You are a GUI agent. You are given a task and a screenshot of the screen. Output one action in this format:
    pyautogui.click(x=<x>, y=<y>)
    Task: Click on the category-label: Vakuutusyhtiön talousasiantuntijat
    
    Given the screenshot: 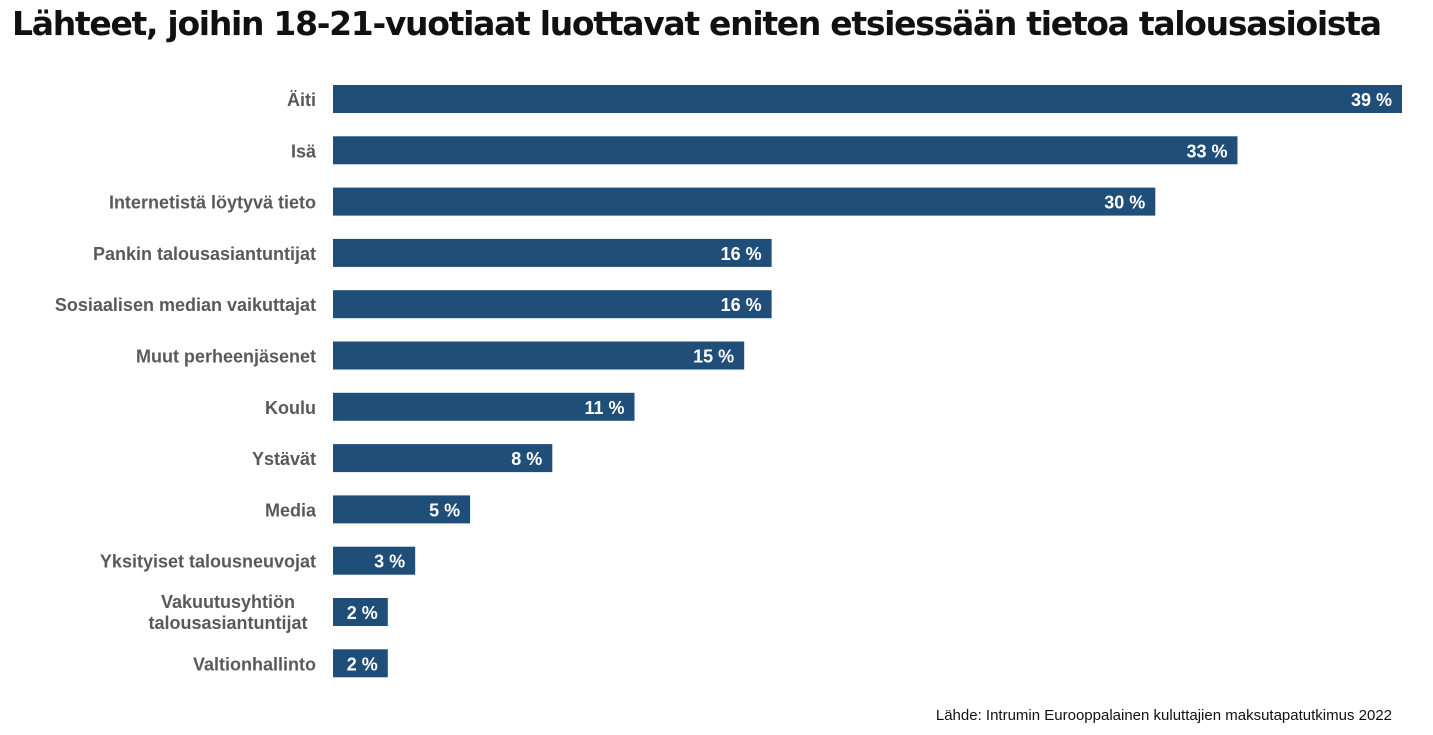 What is the action you would take?
    pyautogui.click(x=227, y=612)
    